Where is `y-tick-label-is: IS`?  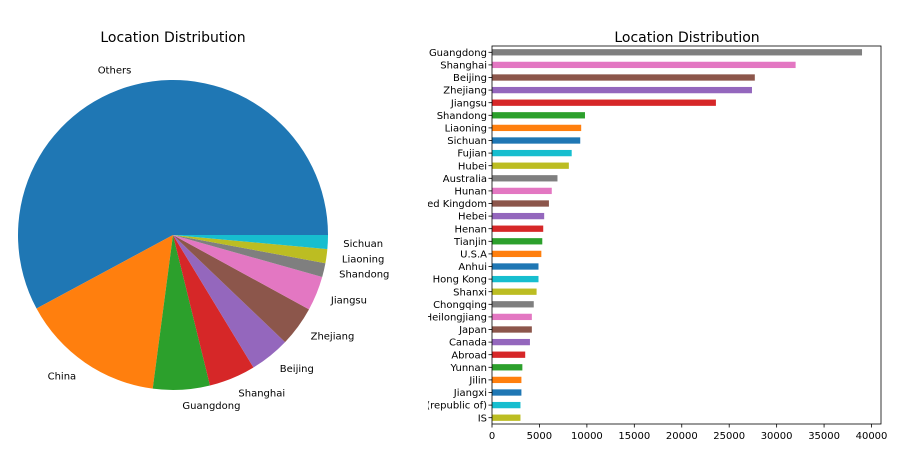
y-tick-label-is: IS is located at coordinates (482, 418).